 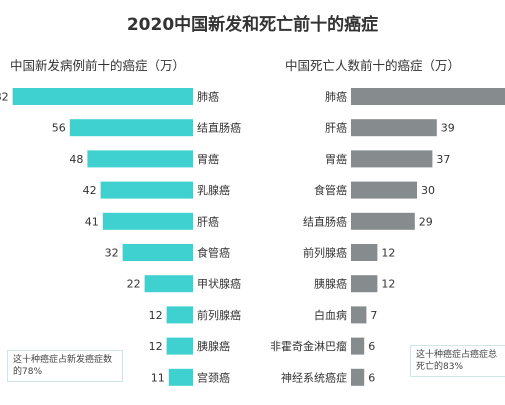 I want to click on death-category-label: 肺癌, so click(x=336, y=97).